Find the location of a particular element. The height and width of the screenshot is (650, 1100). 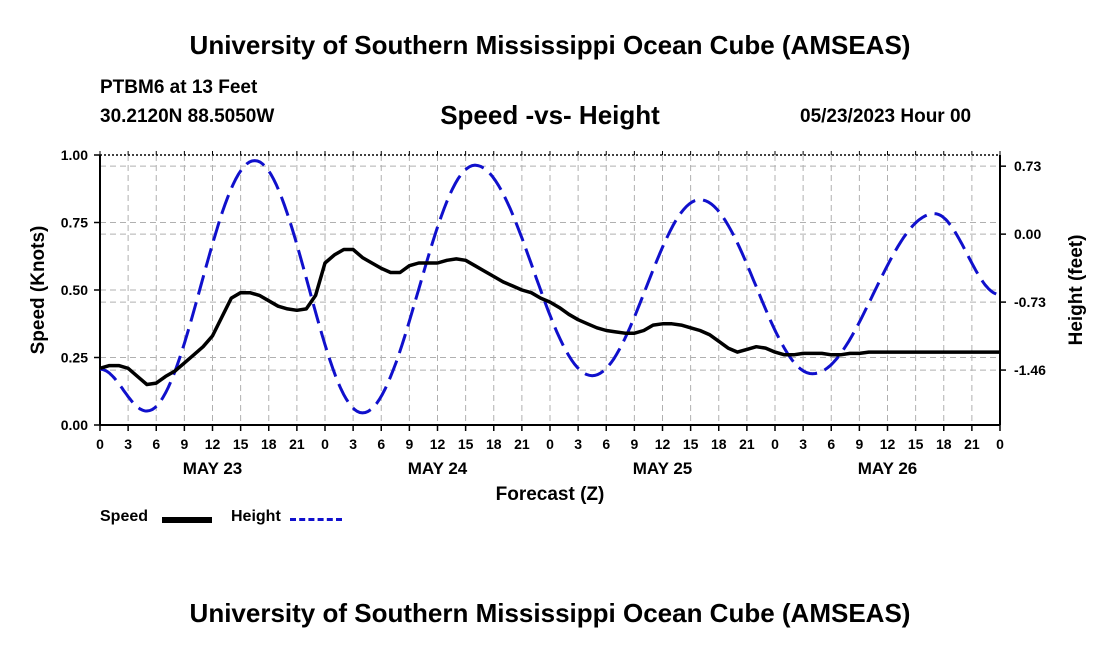

y-tick-label-left: 0.00 is located at coordinates (74, 425).